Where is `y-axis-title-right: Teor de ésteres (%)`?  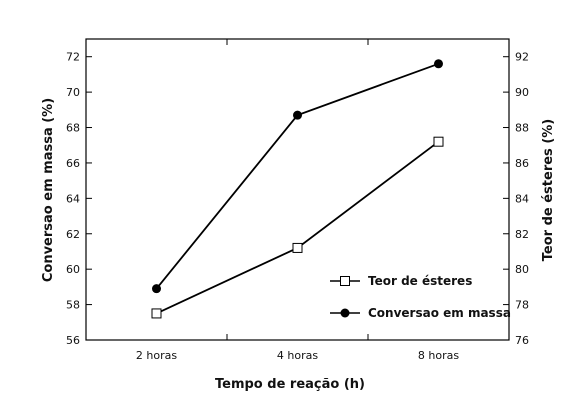 y-axis-title-right: Teor de ésteres (%) is located at coordinates (548, 190).